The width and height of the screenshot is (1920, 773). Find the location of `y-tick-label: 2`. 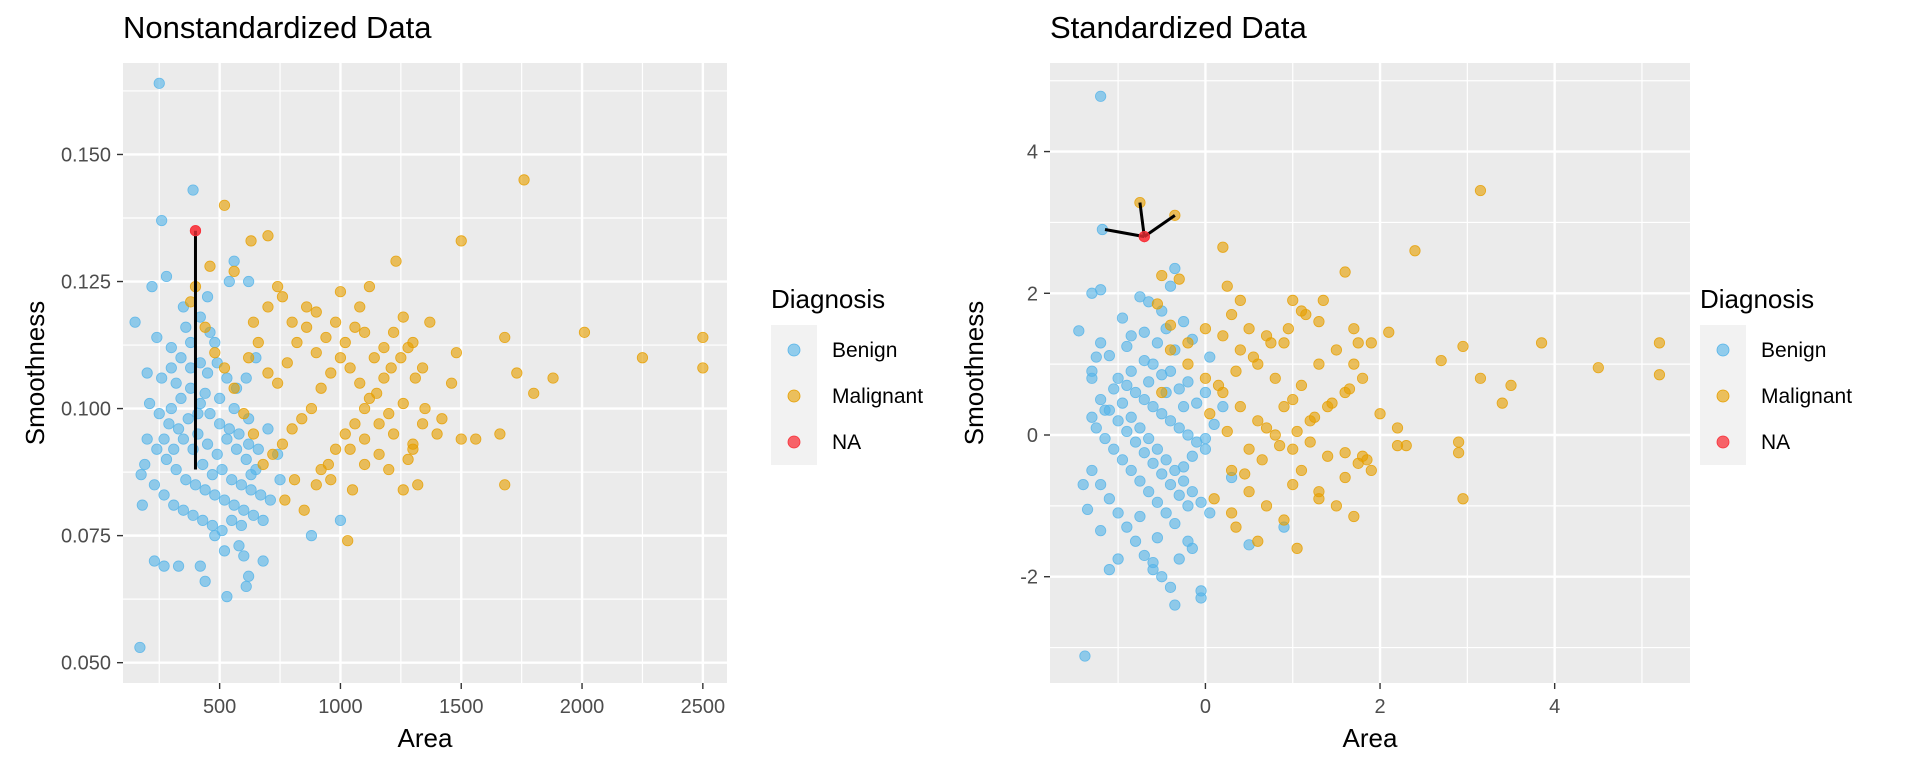

y-tick-label: 2 is located at coordinates (1032, 294).